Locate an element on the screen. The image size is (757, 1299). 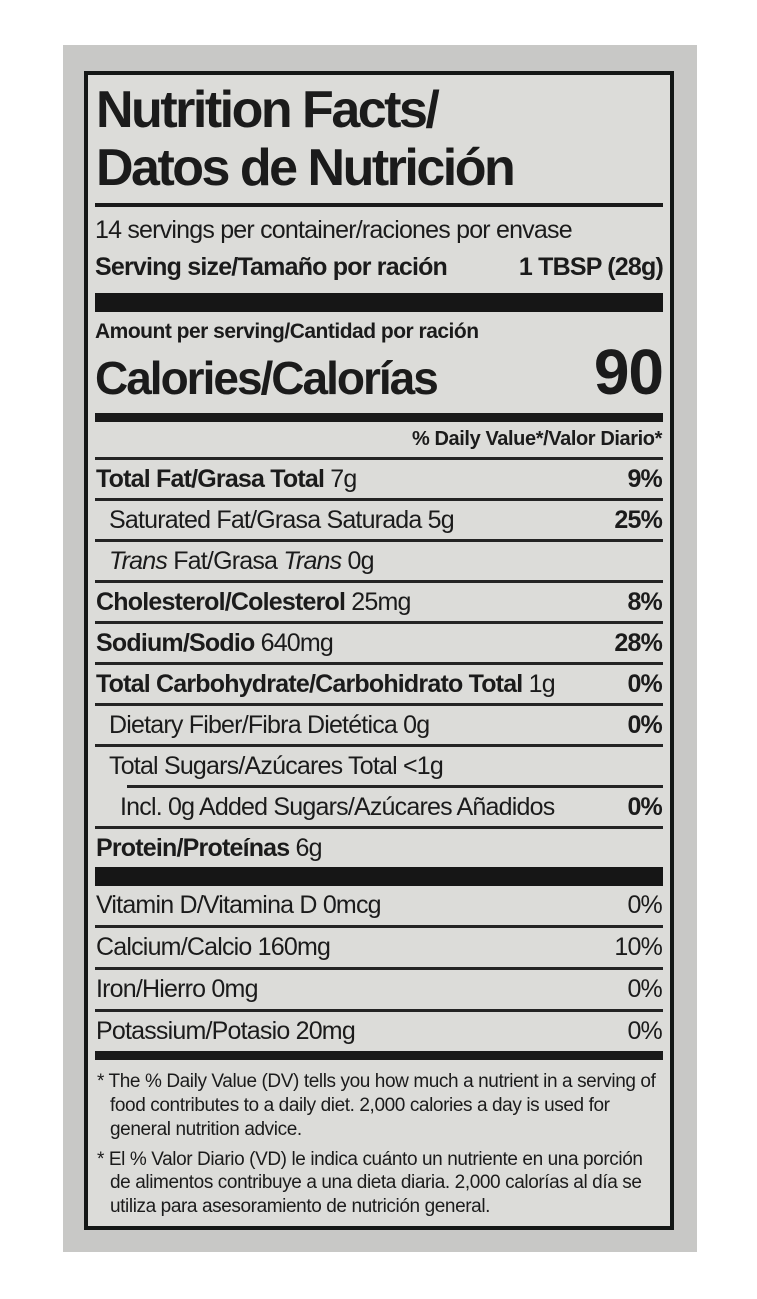
row-trans-fat: Trans Fat/Grasa Trans 0g is located at coordinates (379, 561).